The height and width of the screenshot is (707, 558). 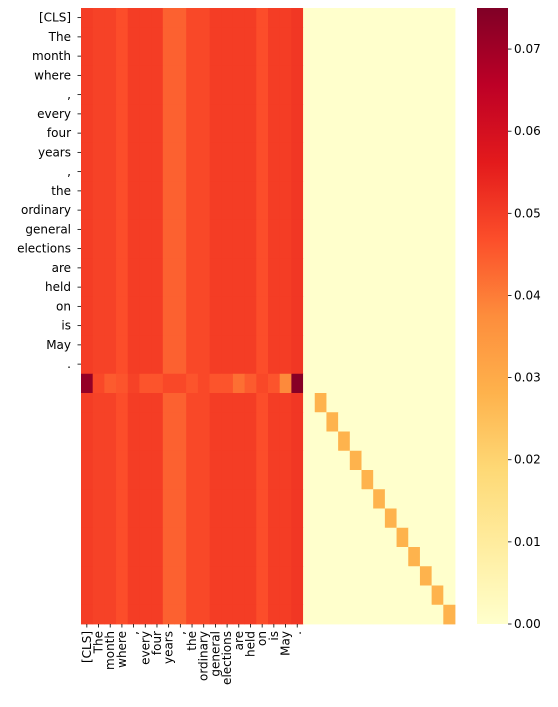 What do you see at coordinates (239, 640) in the screenshot?
I see `x-tick-label: are` at bounding box center [239, 640].